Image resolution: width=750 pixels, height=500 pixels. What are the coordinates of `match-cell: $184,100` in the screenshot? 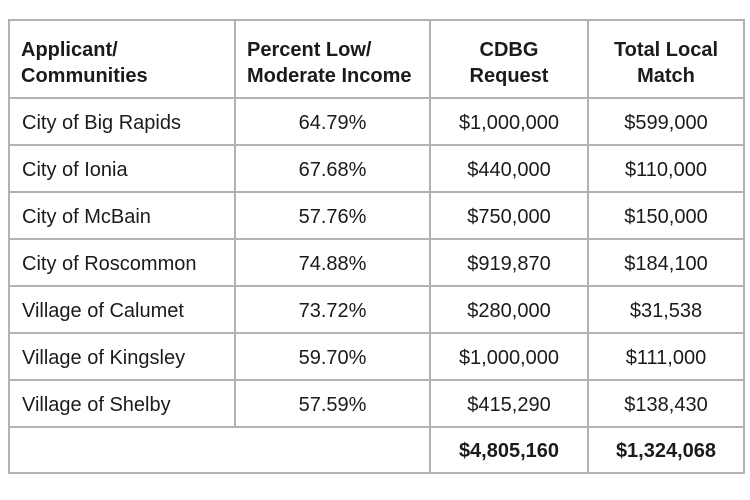 It's located at (666, 262).